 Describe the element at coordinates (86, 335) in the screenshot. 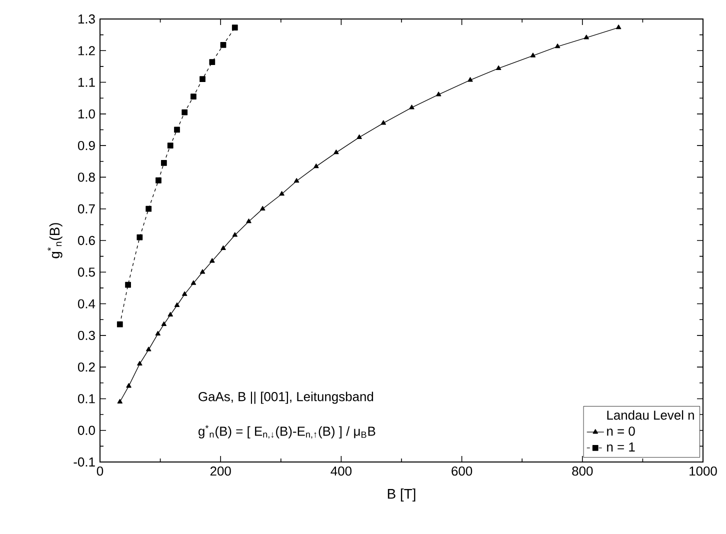

I see `y-tick-label: 0.3` at that location.